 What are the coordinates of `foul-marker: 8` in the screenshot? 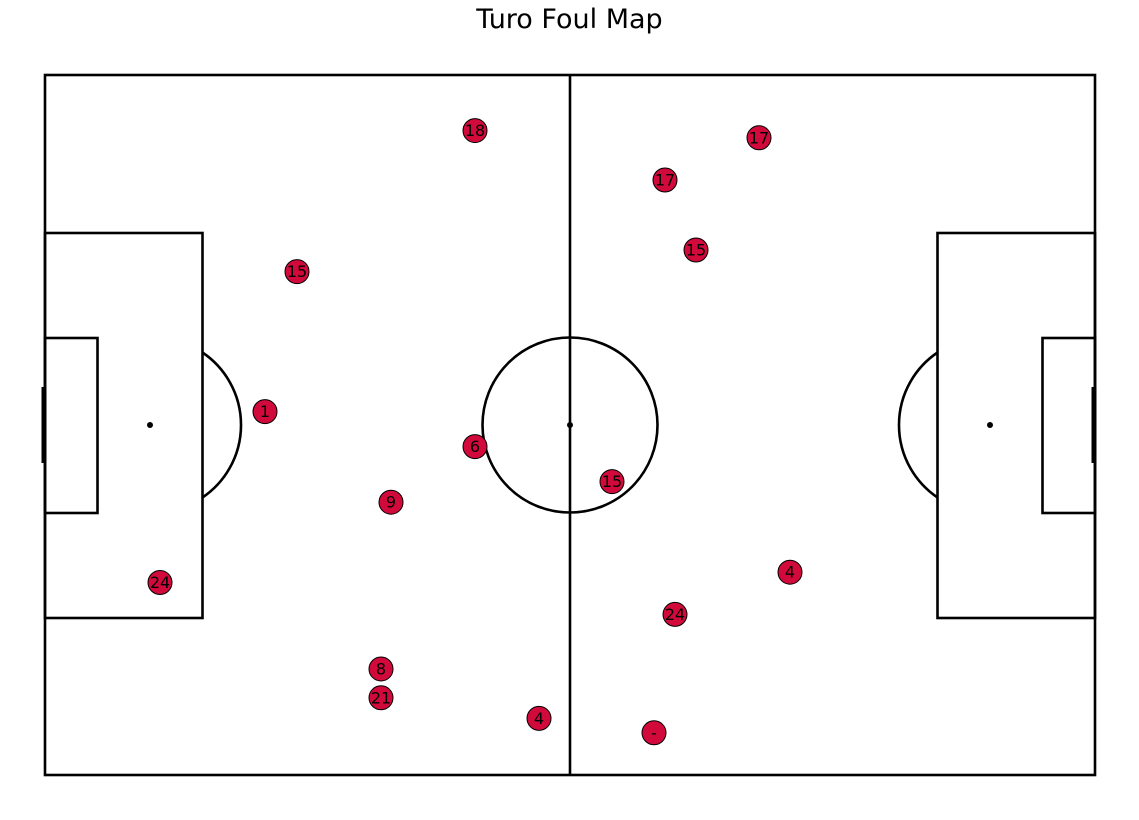 It's located at (381, 669).